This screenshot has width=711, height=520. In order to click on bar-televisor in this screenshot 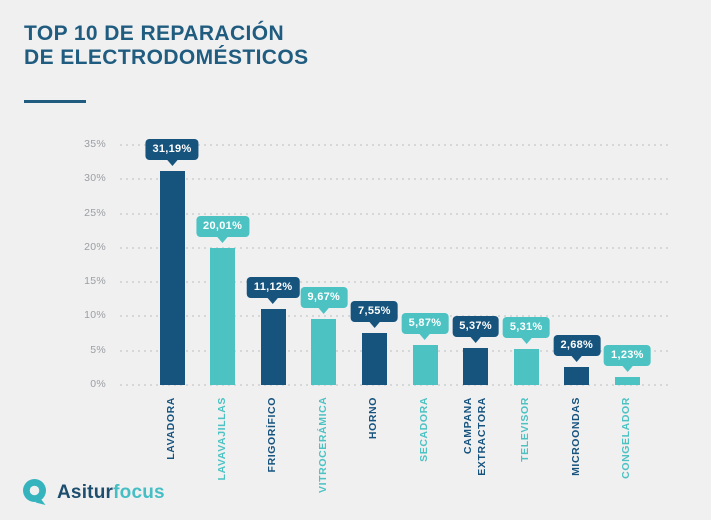, I will do `click(526, 366)`.